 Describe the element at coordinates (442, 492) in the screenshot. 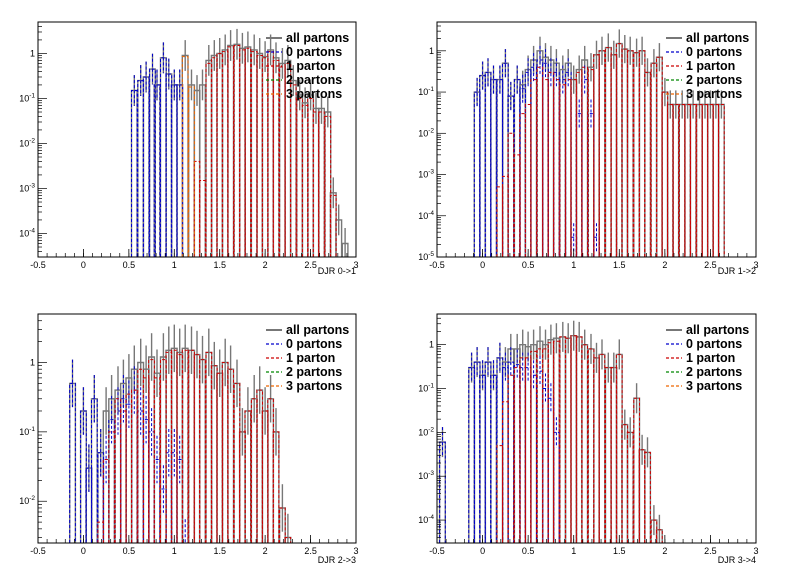

I see `panel-4-0-partons-bar` at that location.